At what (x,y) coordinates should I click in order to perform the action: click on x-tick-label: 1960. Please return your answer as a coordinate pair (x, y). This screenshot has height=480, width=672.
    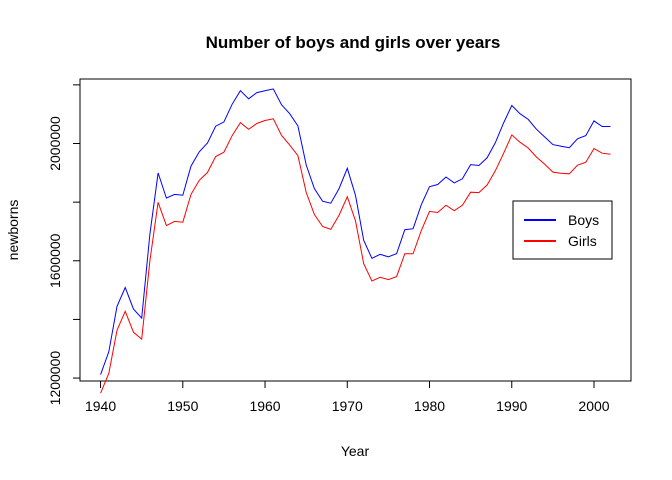
    Looking at the image, I should click on (264, 406).